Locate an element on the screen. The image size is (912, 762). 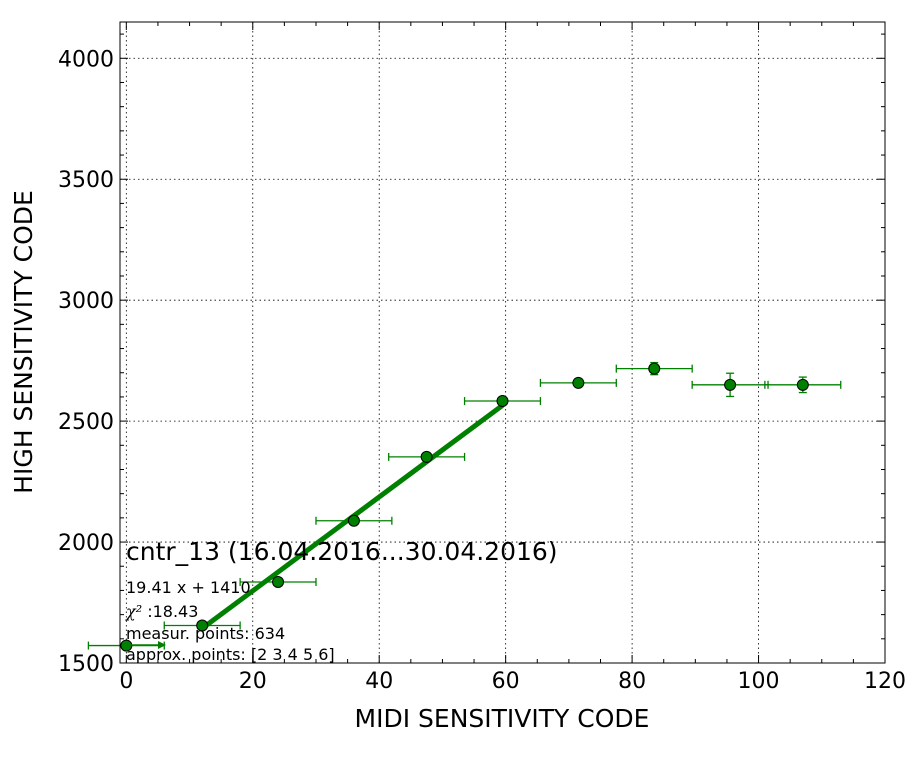
x-tick-label: 40 is located at coordinates (379, 681).